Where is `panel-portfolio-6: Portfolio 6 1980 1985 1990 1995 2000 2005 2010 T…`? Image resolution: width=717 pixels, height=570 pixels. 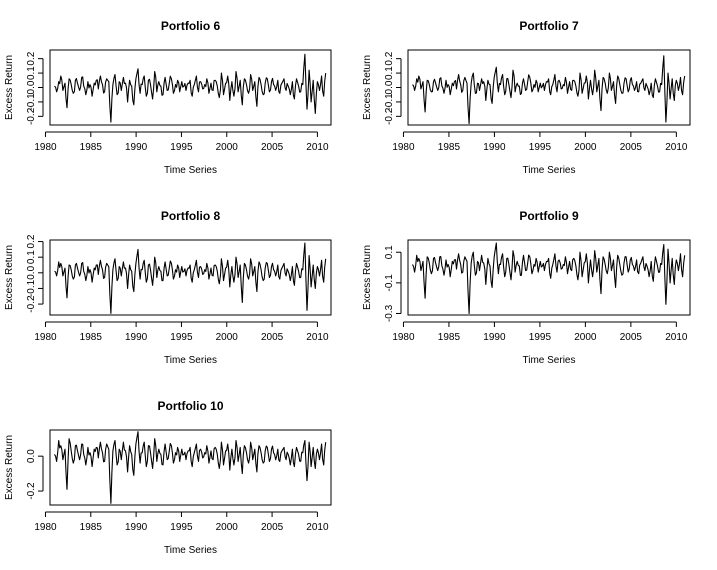
panel-portfolio-6: Portfolio 6 1980 1985 1990 1995 2000 2005 2010 T… is located at coordinates (168, 97).